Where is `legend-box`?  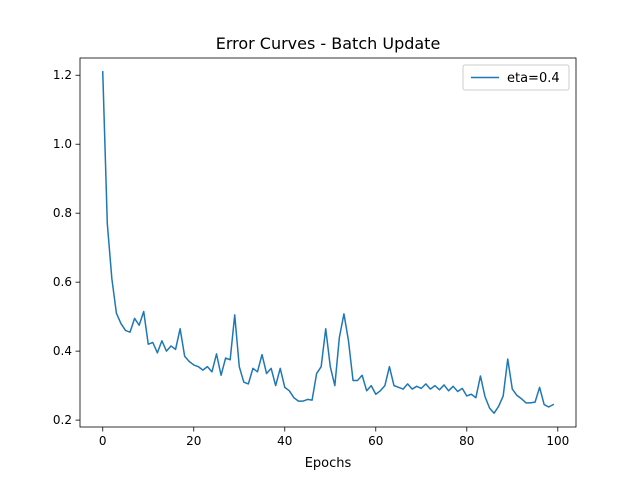
legend-box is located at coordinates (516, 77).